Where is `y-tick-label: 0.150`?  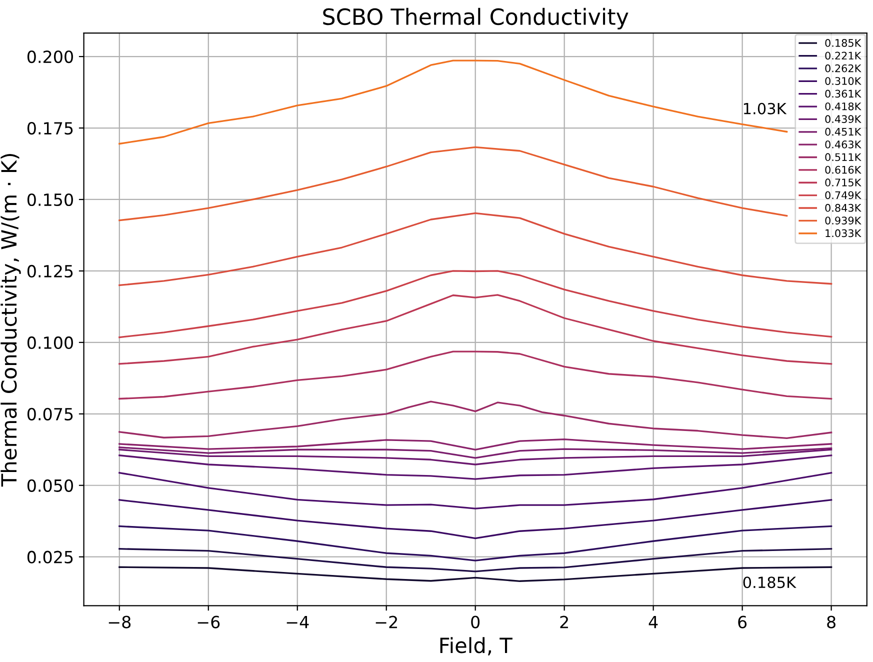
y-tick-label: 0.150 is located at coordinates (50, 199).